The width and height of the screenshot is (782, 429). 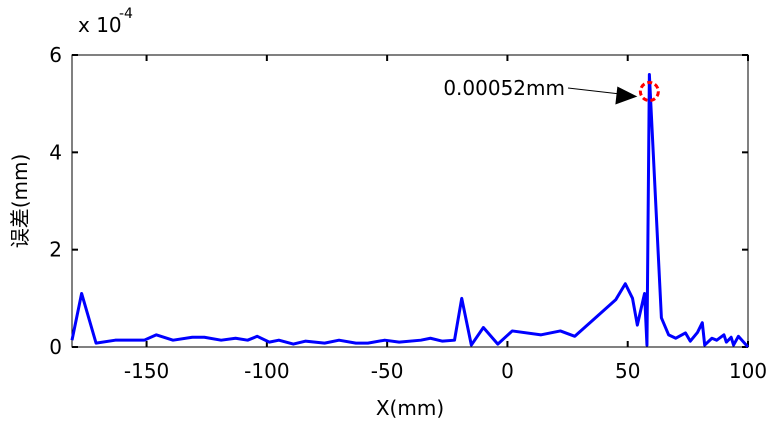 What do you see at coordinates (410, 408) in the screenshot?
I see `x-axis-label: X(mm)` at bounding box center [410, 408].